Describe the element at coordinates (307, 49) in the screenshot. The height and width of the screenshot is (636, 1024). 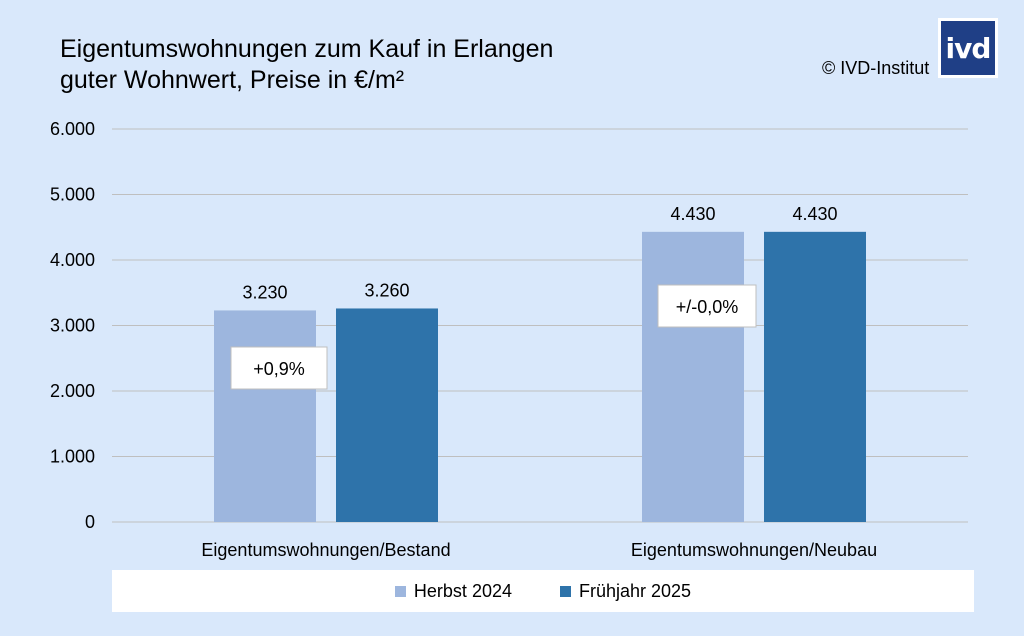
I see `chart-title-line-1: Eigentumswohnungen zum Kauf in Erlangen` at that location.